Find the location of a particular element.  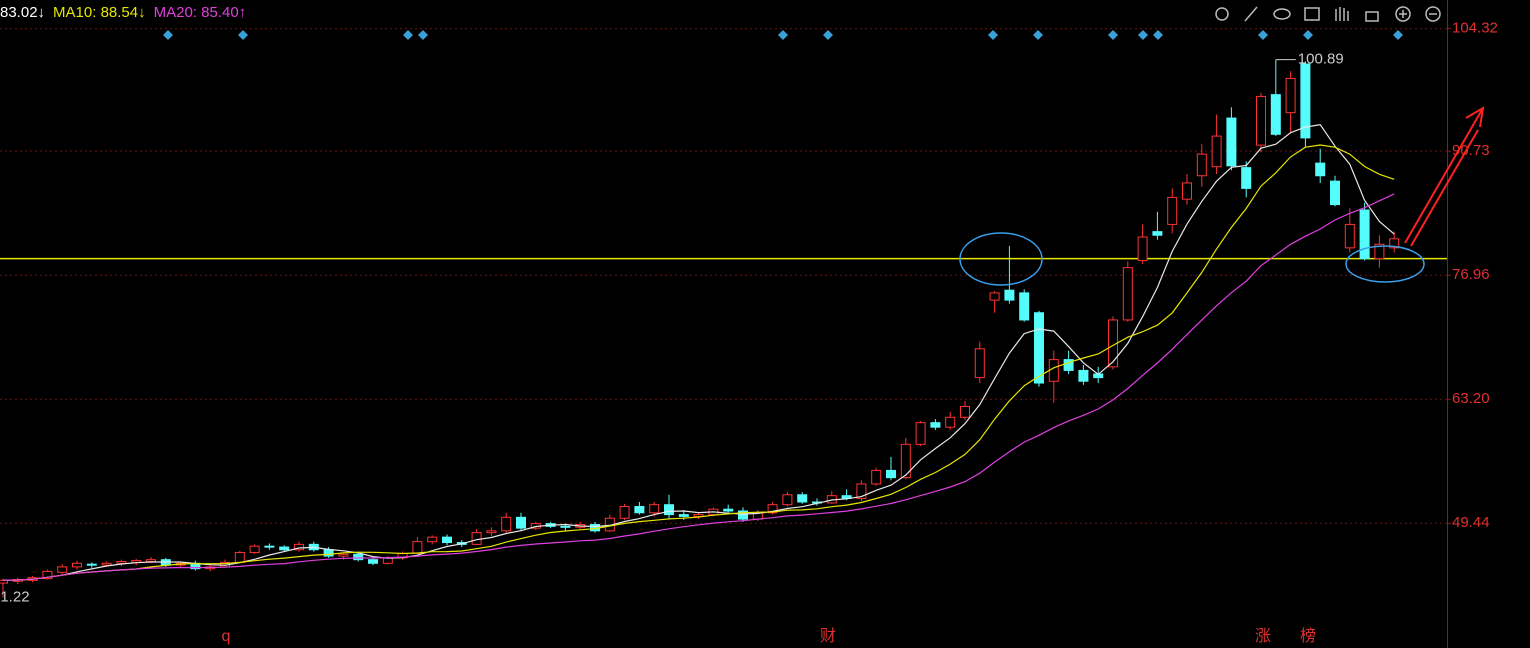

hand-icon is located at coordinates (1342, 14).